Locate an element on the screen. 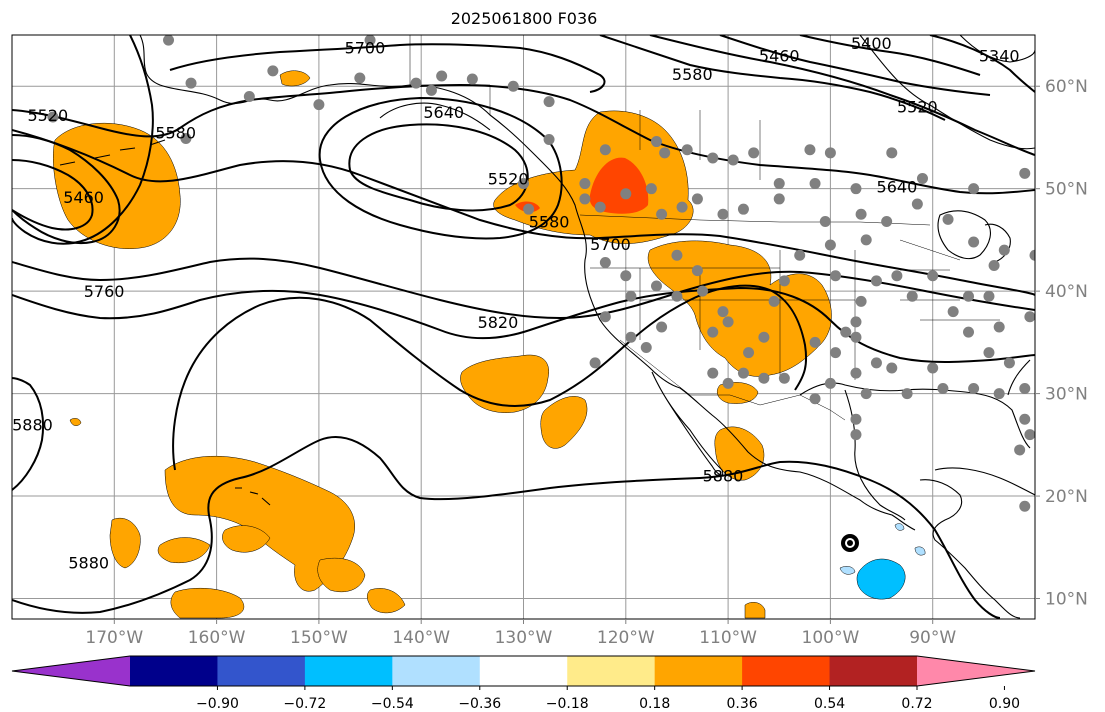 This screenshot has width=1105, height=712. lat-tick-label: 60°N is located at coordinates (1066, 87).